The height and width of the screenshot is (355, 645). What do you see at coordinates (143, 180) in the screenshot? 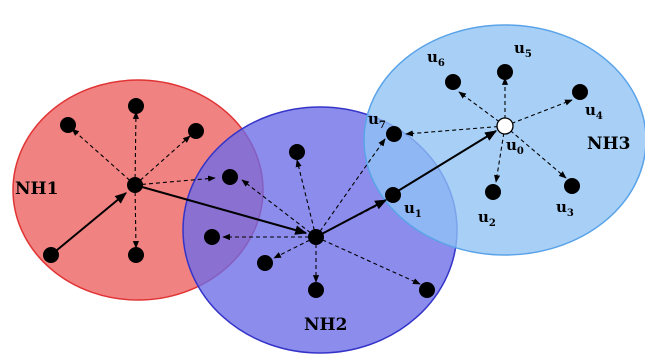
I see `edges-nh1` at bounding box center [143, 180].